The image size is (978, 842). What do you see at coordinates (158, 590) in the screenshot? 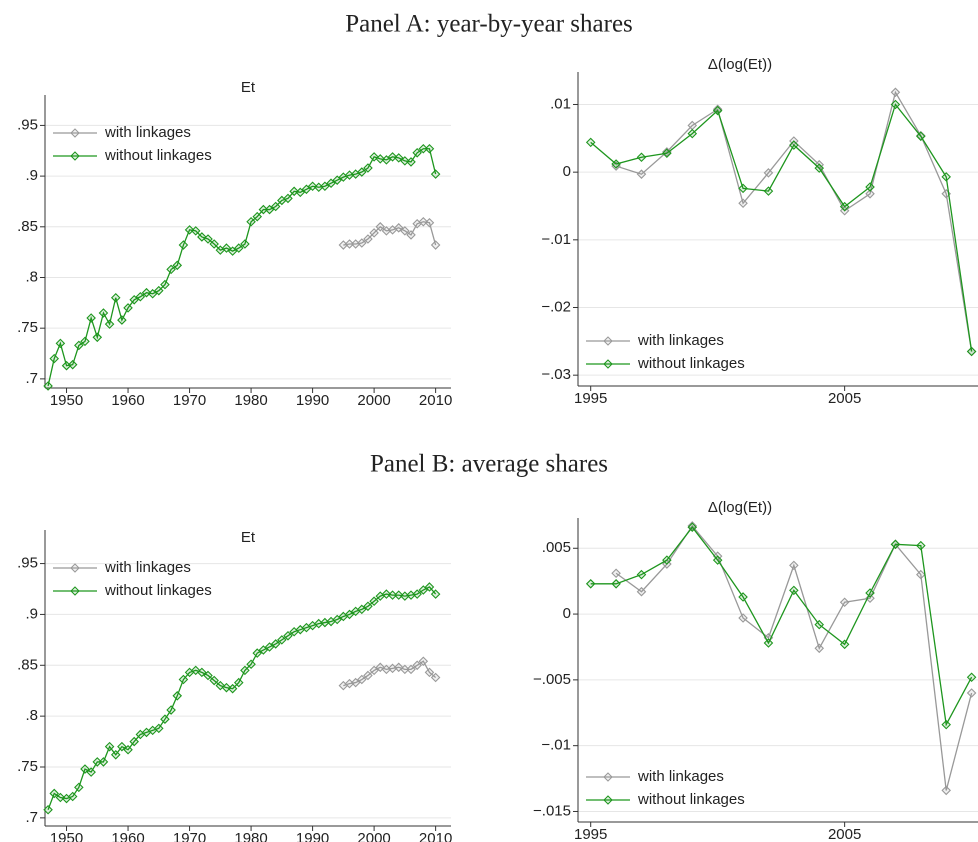
I see `legend-label: without linkages` at bounding box center [158, 590].